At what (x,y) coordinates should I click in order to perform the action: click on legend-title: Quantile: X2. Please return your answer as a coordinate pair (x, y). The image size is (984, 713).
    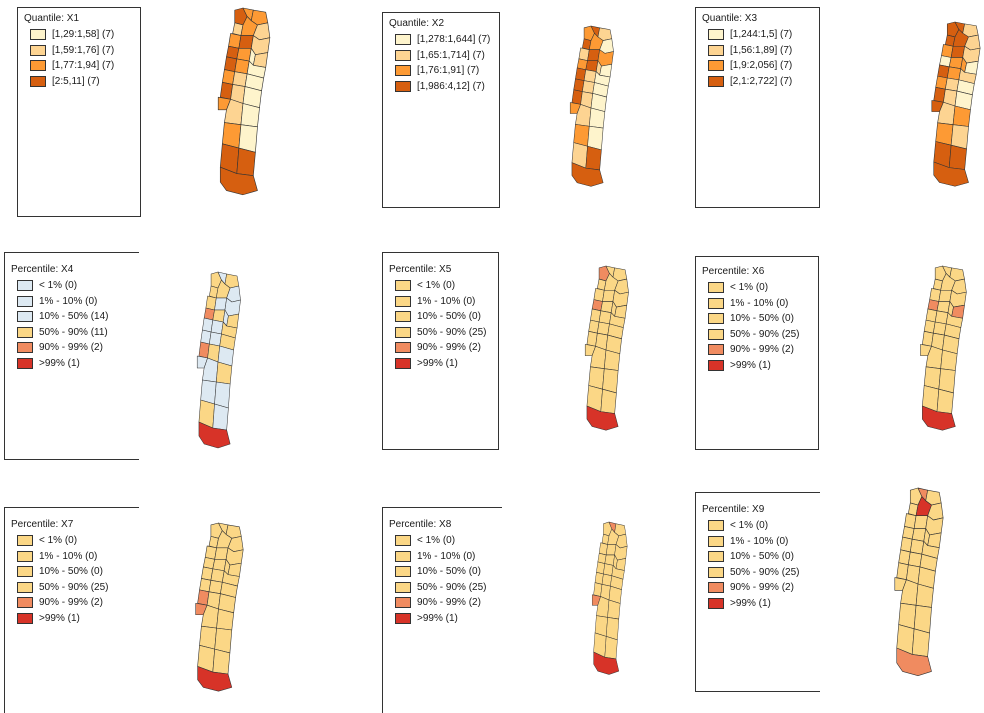
    Looking at the image, I should click on (417, 23).